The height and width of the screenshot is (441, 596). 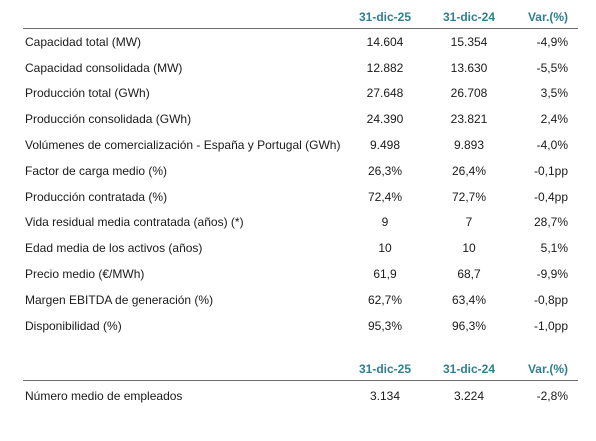 What do you see at coordinates (300, 42) in the screenshot?
I see `table-row: Capacidad total (MW) 14.604 15.354 -4,9%` at bounding box center [300, 42].